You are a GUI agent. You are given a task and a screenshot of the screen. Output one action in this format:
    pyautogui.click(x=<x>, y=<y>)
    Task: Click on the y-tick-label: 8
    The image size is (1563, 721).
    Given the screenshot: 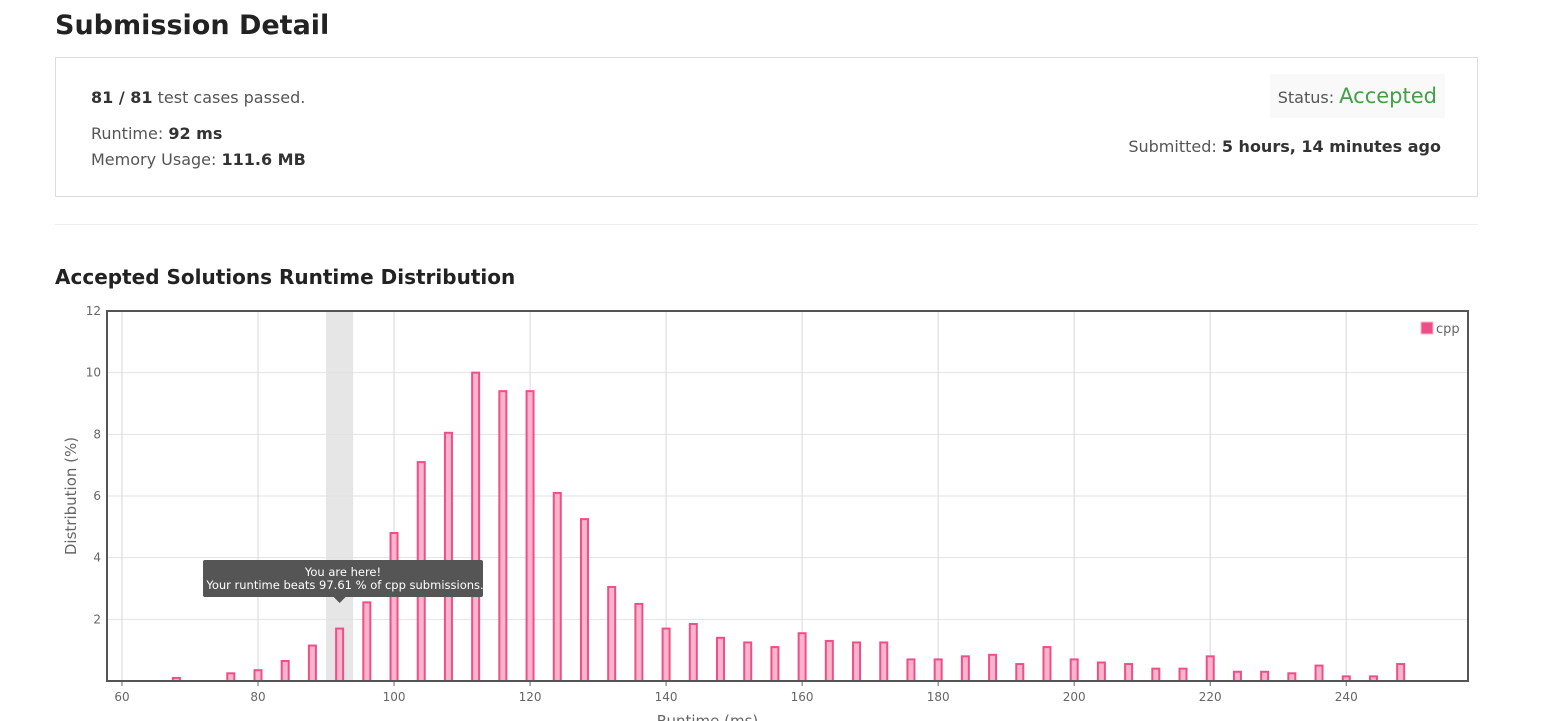 What is the action you would take?
    pyautogui.click(x=97, y=434)
    